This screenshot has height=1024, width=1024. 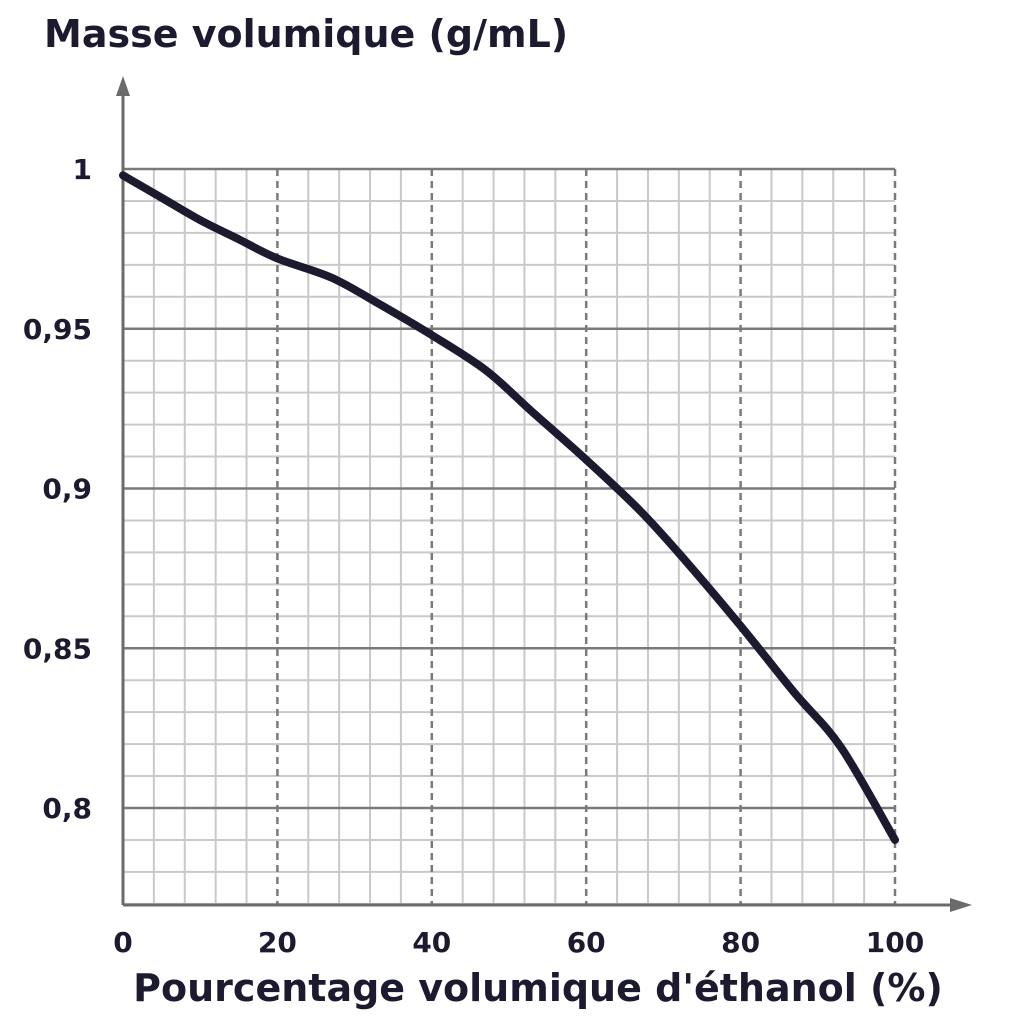 I want to click on x-tick-label: 40, so click(x=431, y=942).